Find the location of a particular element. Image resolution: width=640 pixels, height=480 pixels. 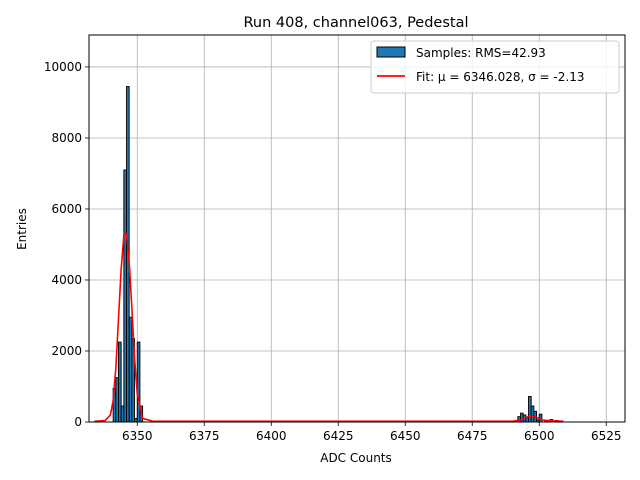

y-tick-label: 6000 is located at coordinates (66, 209).